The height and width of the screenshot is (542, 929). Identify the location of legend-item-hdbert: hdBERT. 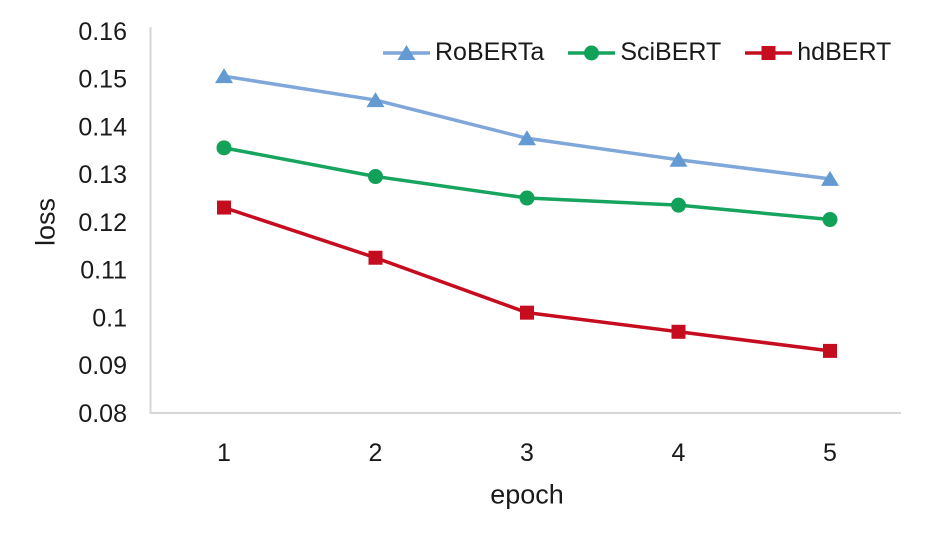
(818, 52).